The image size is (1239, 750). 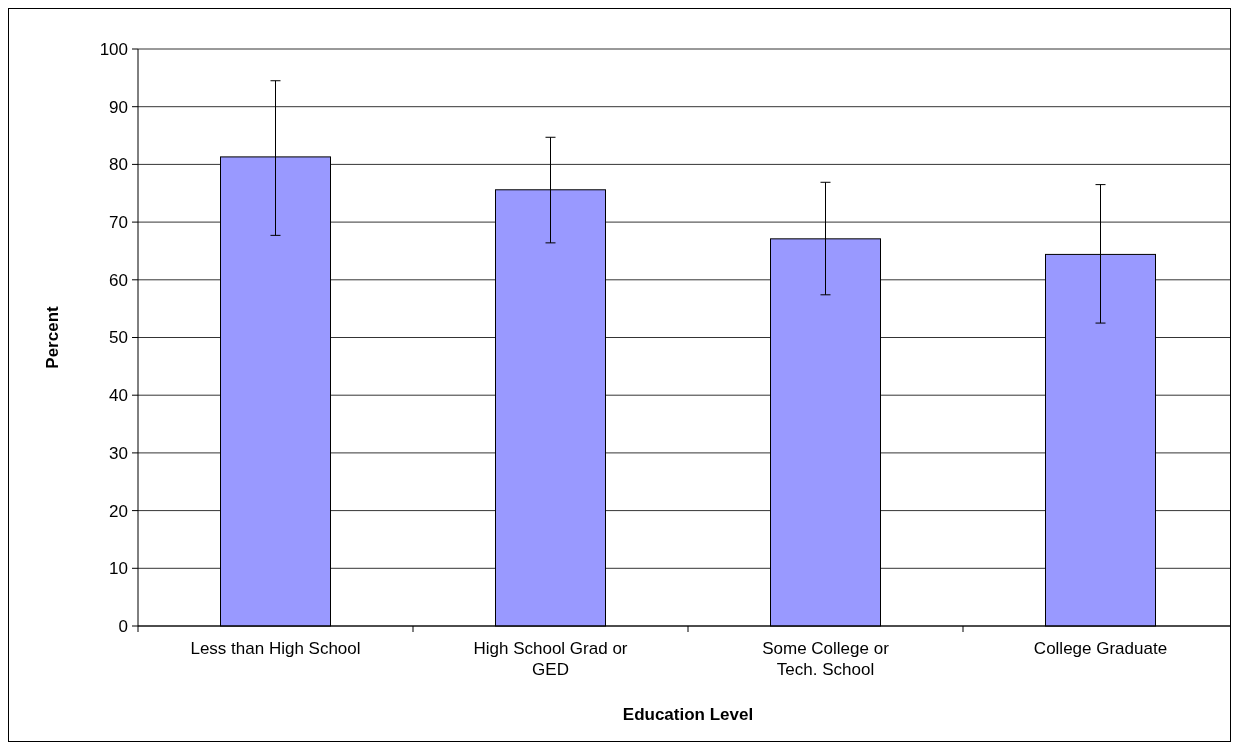 I want to click on x-axis-title: Education Level, so click(x=688, y=714).